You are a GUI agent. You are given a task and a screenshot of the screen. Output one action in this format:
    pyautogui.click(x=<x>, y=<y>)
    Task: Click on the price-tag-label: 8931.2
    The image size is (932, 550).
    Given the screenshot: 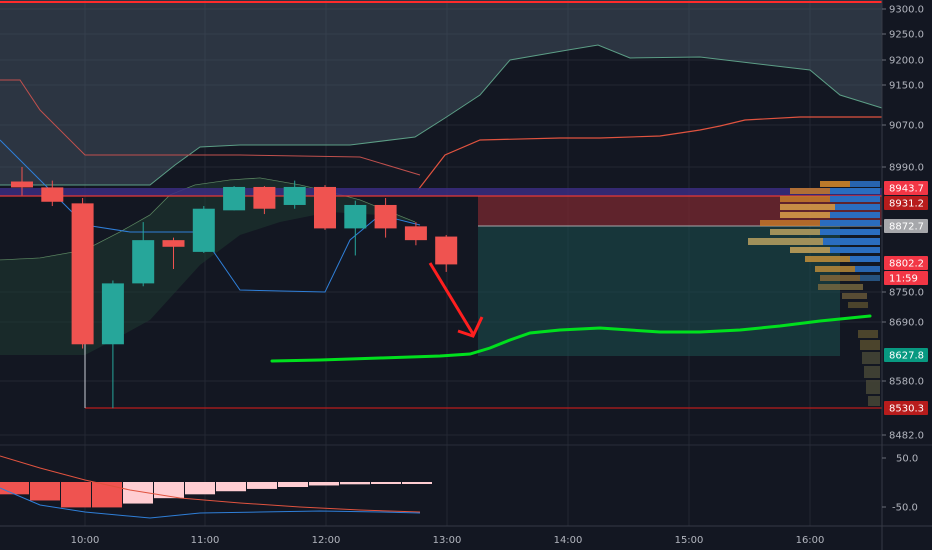 What is the action you would take?
    pyautogui.click(x=906, y=204)
    